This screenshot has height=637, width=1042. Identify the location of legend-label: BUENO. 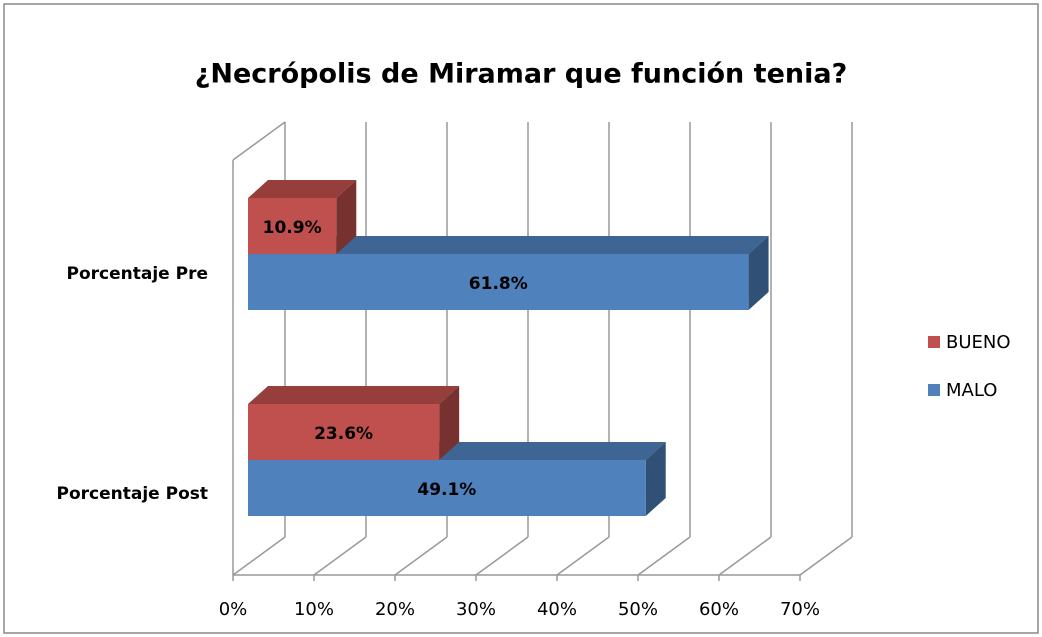
(978, 342).